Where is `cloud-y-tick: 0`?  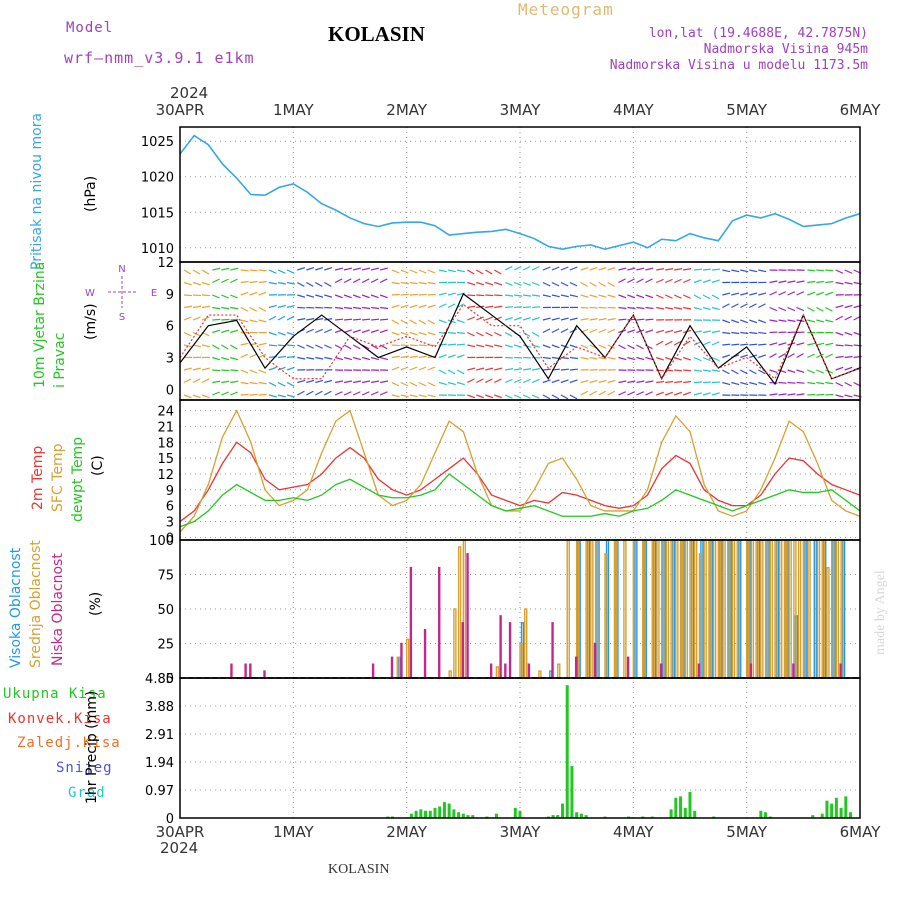
cloud-y-tick: 0 is located at coordinates (170, 679).